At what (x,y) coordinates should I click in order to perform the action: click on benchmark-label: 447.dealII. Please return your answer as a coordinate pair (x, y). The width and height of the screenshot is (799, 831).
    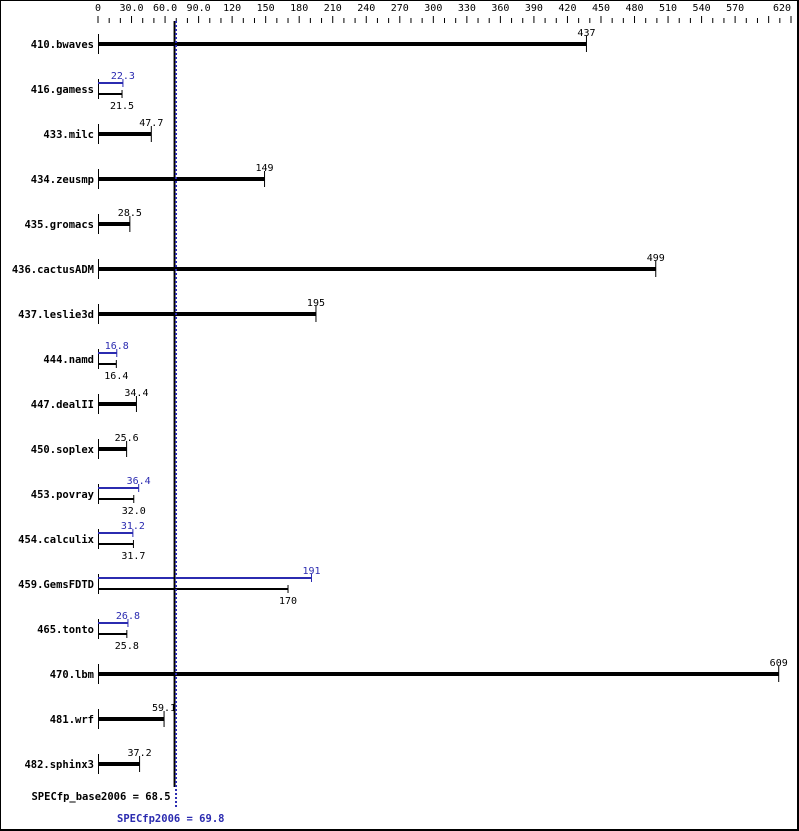
    Looking at the image, I should click on (62, 405).